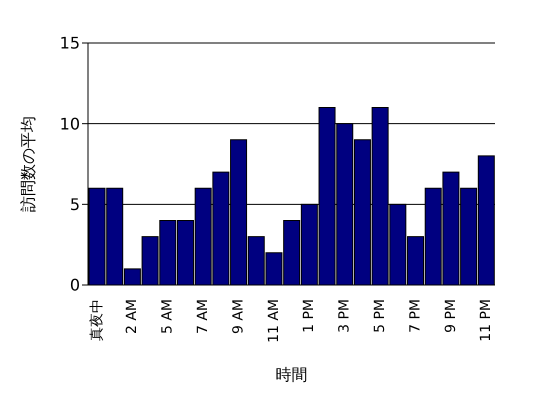 Image resolution: width=548 pixels, height=398 pixels. I want to click on y-tick-label: 15, so click(70, 43).